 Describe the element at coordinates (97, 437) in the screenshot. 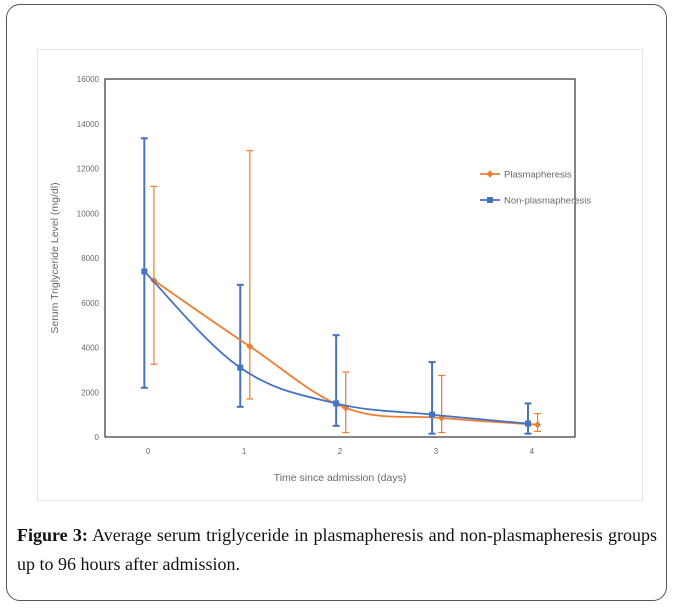

I see `y-tick-label: 0` at that location.